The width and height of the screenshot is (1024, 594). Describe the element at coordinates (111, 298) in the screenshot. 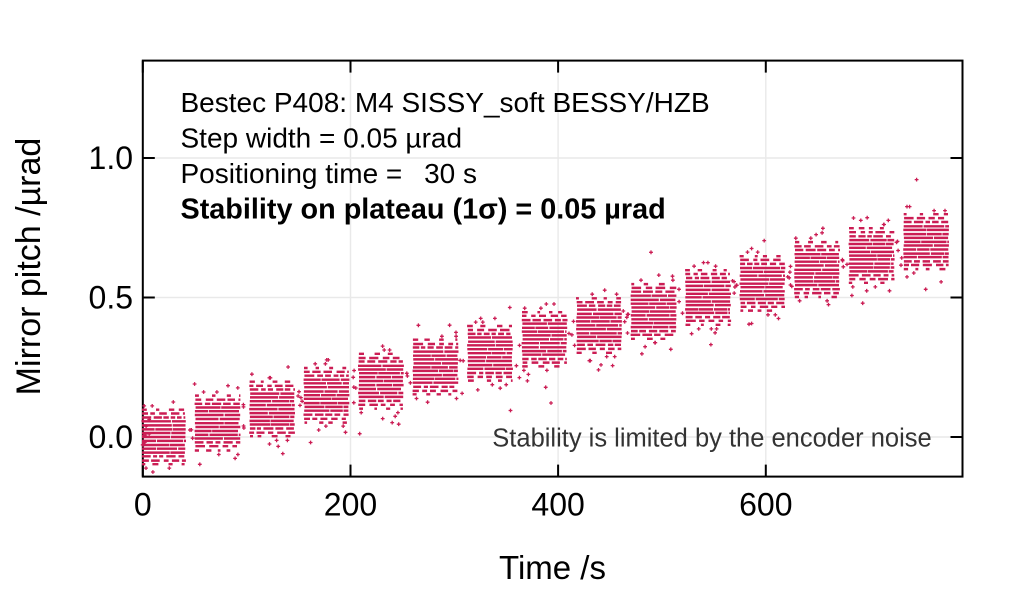

I see `svg-text: 0.5` at that location.